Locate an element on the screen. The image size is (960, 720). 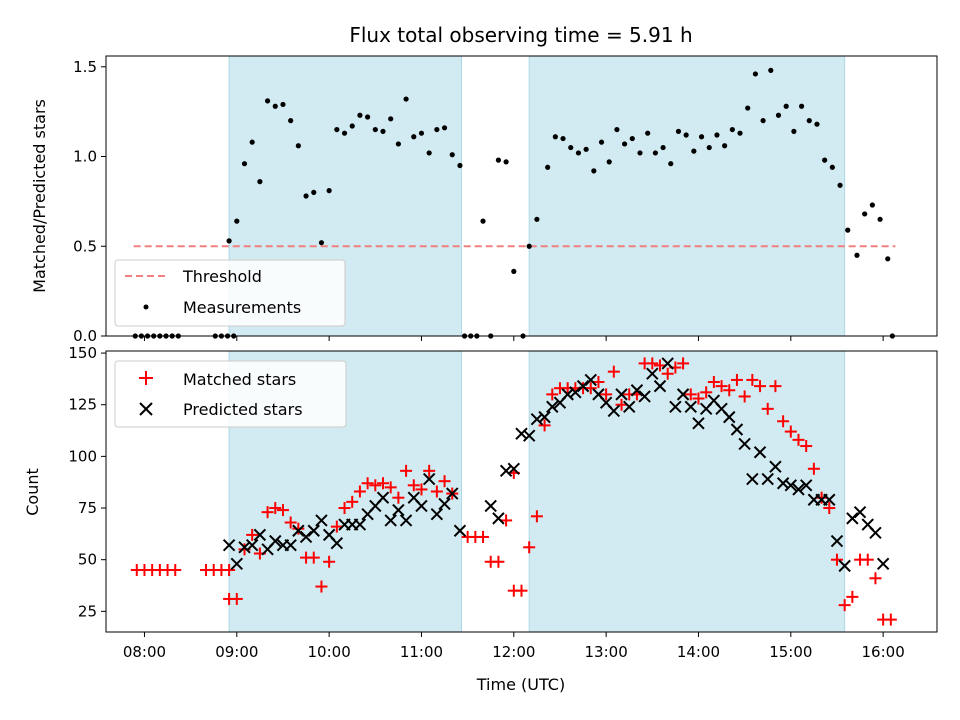
x-tick-label: 10:00 is located at coordinates (329, 652).